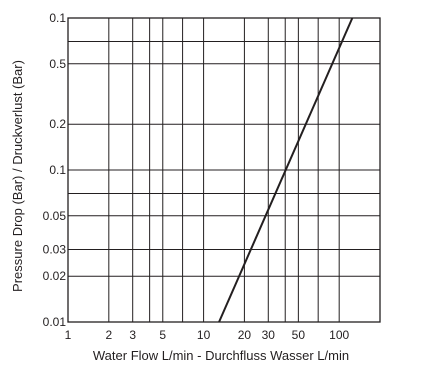 This screenshot has height=369, width=433. Describe the element at coordinates (299, 335) in the screenshot. I see `x-tick-label: 50` at that location.